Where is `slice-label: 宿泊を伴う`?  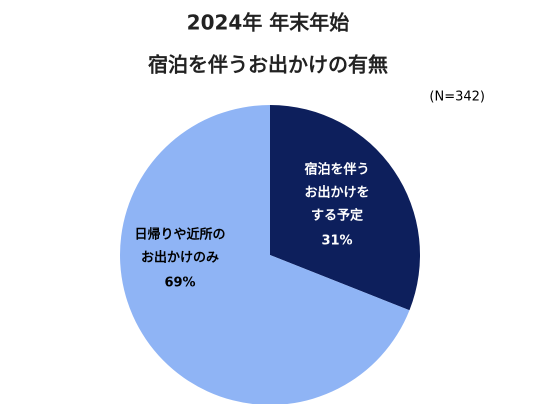 slice-label: 宿泊を伴う is located at coordinates (336, 170).